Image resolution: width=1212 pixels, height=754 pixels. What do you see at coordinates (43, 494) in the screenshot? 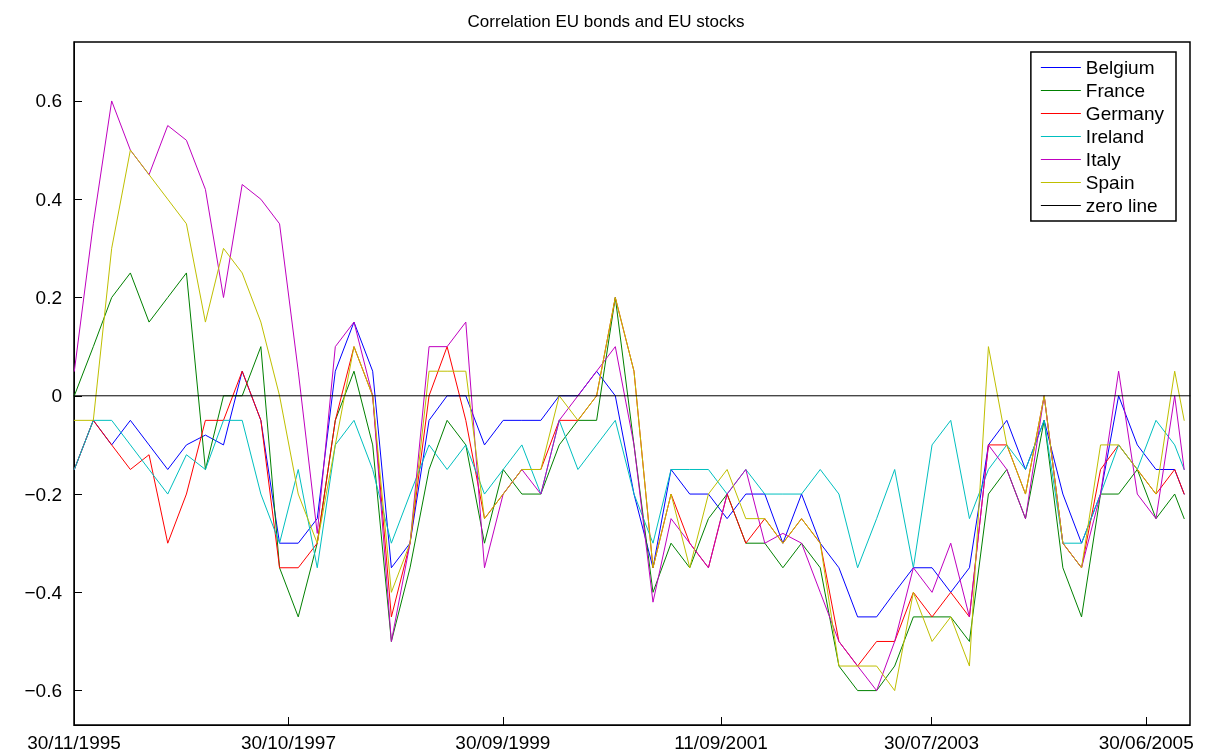
I see `y-tick-label: −0.2` at bounding box center [43, 494].